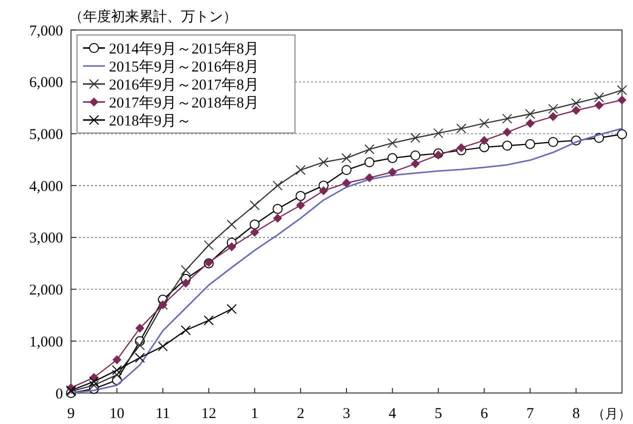 This screenshot has width=633, height=424. I want to click on y-tick-label: 1,000, so click(46, 342).